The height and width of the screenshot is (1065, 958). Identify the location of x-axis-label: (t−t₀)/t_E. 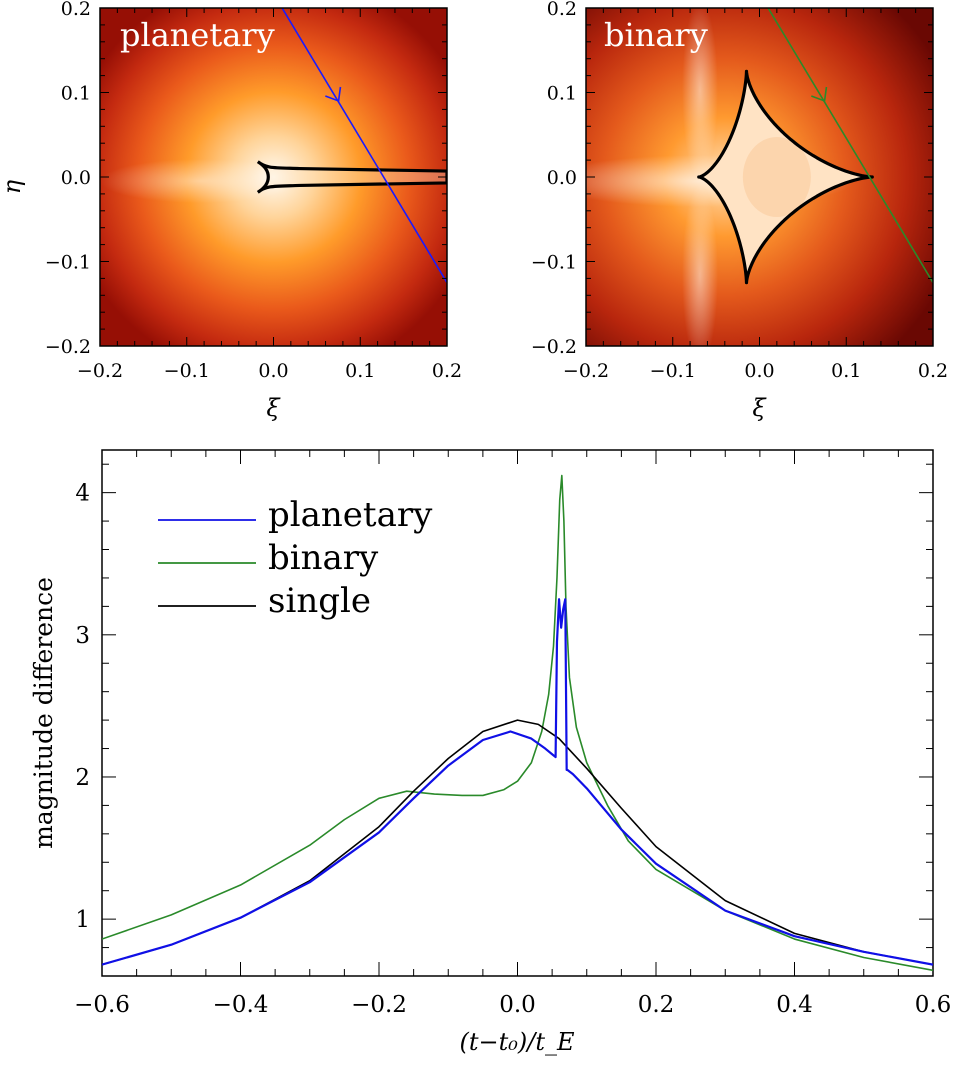
(517, 1042).